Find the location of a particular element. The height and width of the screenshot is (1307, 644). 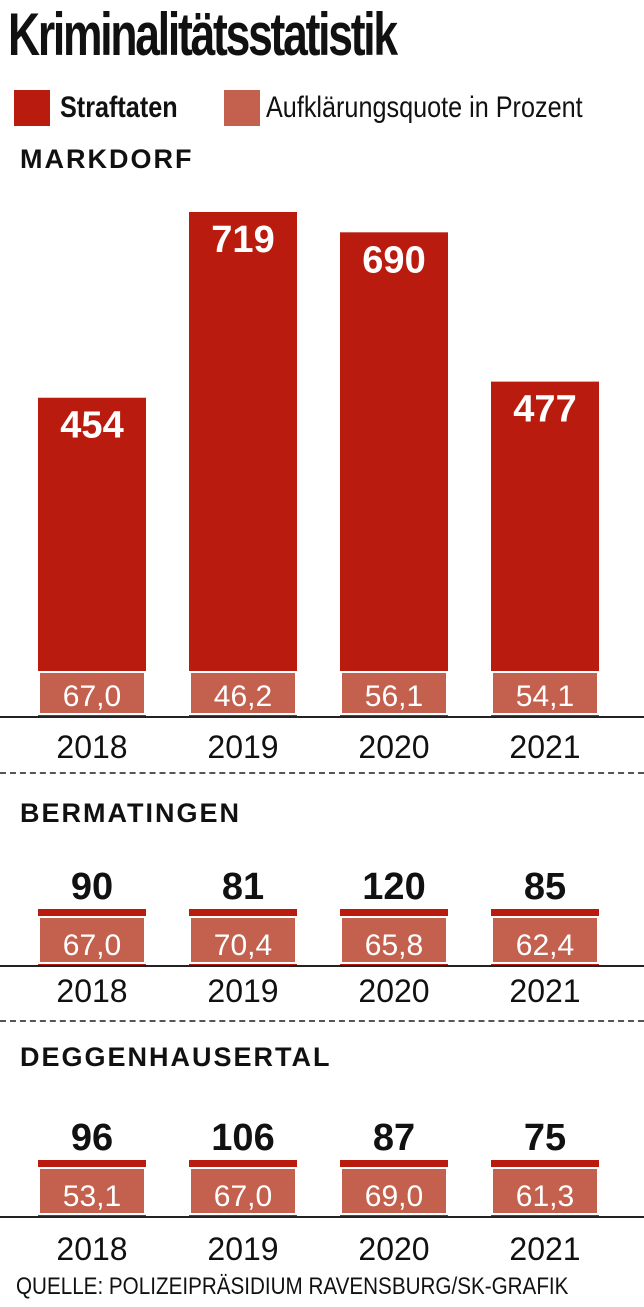

bar-straftaten-markdorf-2019 is located at coordinates (243, 463).